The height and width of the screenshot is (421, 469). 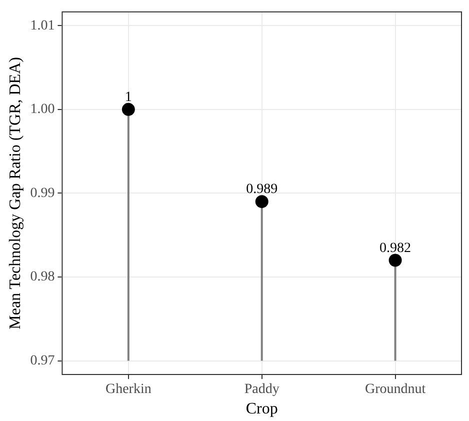 What do you see at coordinates (262, 190) in the screenshot?
I see `data-label: 0.989` at bounding box center [262, 190].